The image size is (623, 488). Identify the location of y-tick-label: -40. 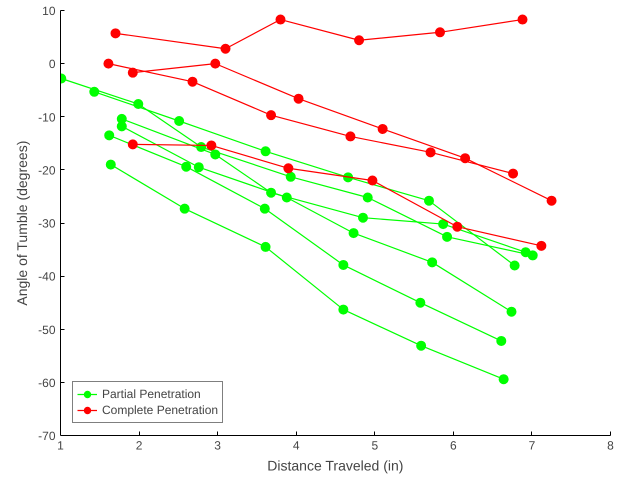
(47, 277).